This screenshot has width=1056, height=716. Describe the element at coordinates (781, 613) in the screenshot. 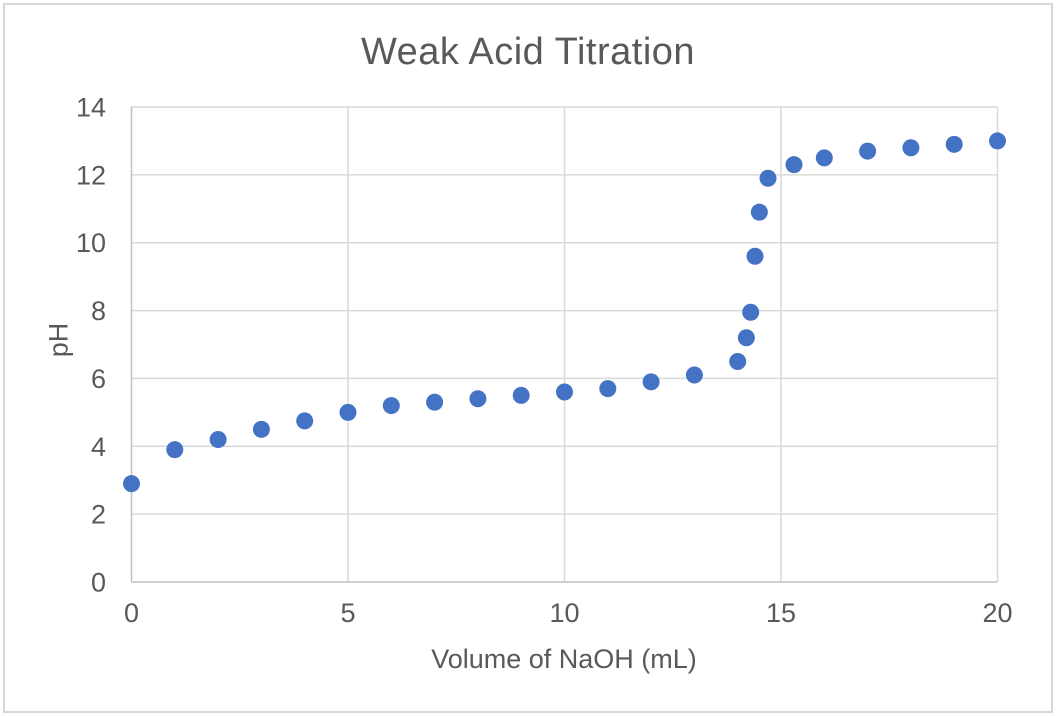

I see `x-tick-label: 15` at that location.